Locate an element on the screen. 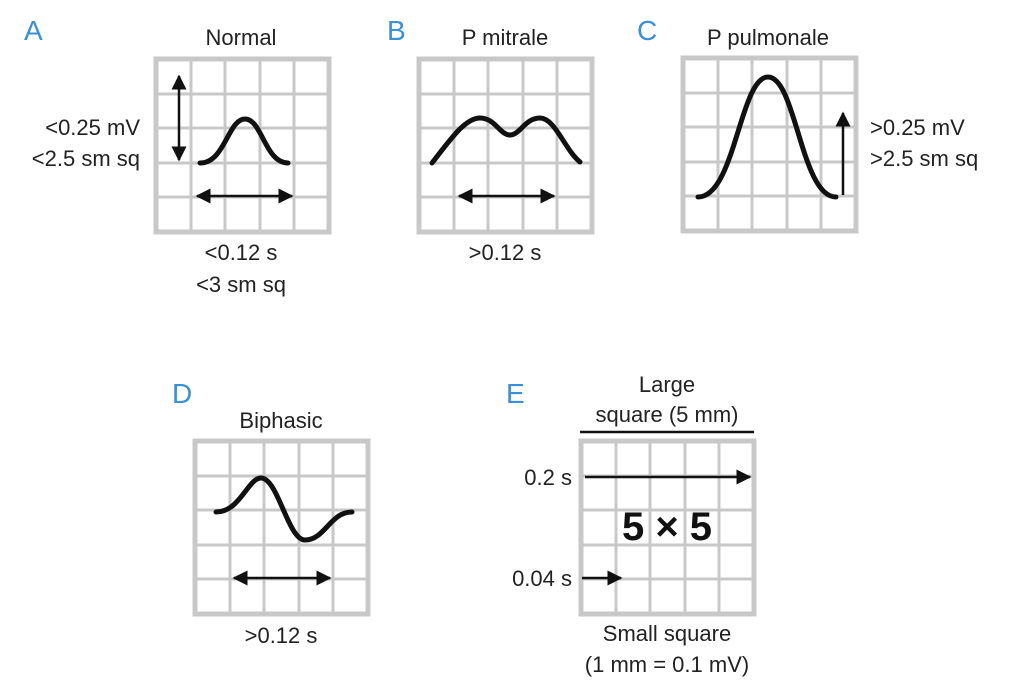  panel-title: Normal is located at coordinates (241, 37).